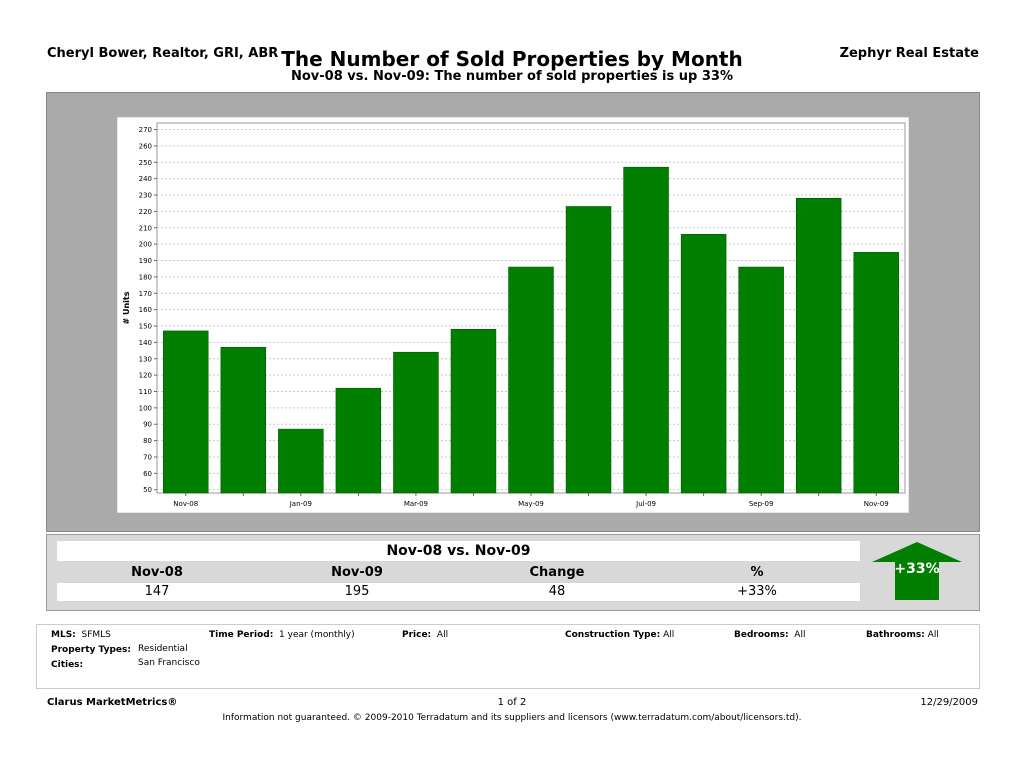  What do you see at coordinates (145, 294) in the screenshot?
I see `y-tick-label: 170` at bounding box center [145, 294].